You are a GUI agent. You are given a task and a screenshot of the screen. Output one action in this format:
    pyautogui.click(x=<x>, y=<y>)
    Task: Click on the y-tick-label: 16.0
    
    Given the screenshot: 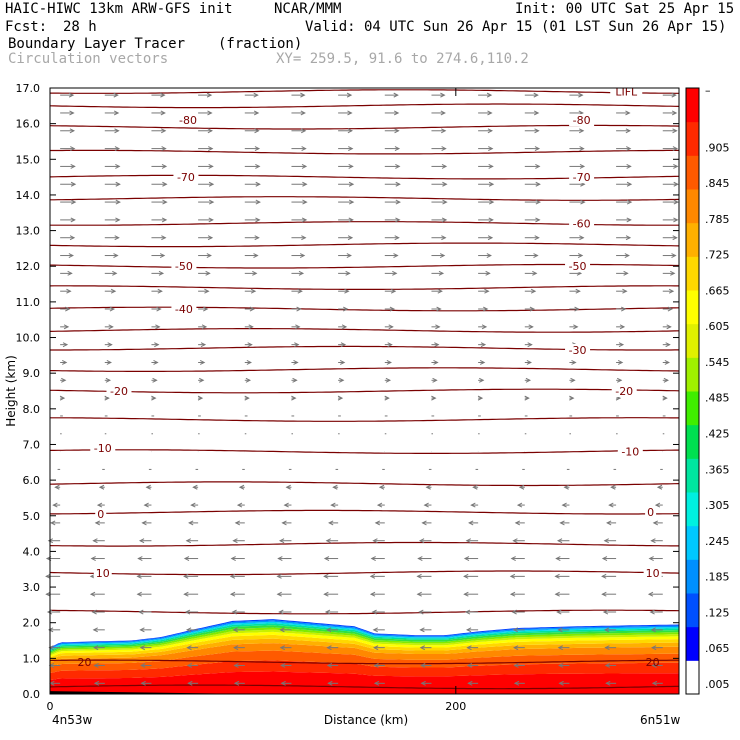 What is the action you would take?
    pyautogui.click(x=28, y=124)
    